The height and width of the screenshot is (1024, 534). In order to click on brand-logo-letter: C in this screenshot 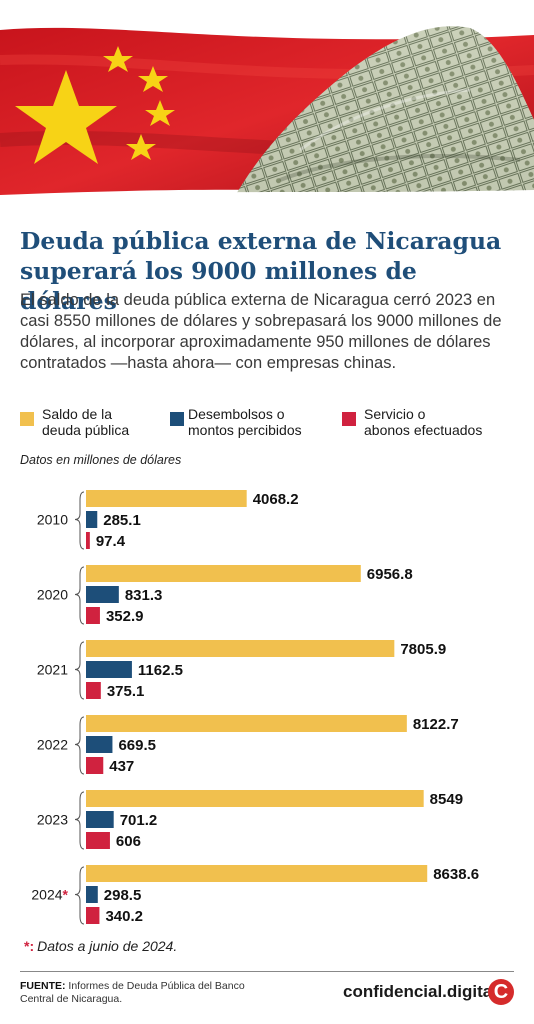, I will do `click(501, 992)`.